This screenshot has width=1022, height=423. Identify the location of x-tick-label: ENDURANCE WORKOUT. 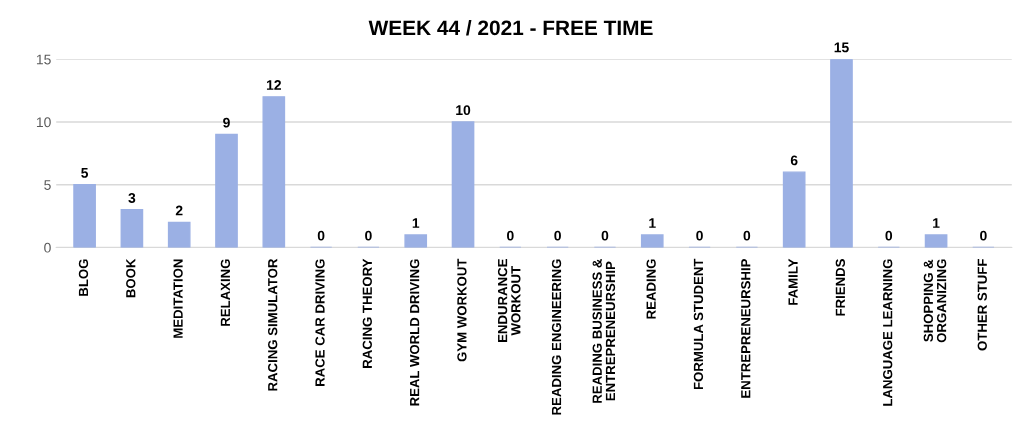
(509, 300).